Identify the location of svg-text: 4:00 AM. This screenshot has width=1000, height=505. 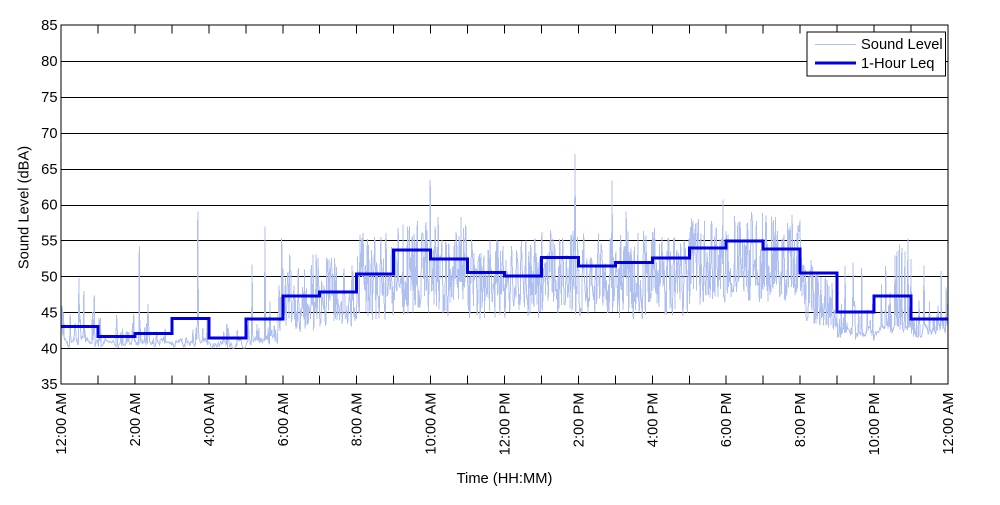
(210, 420).